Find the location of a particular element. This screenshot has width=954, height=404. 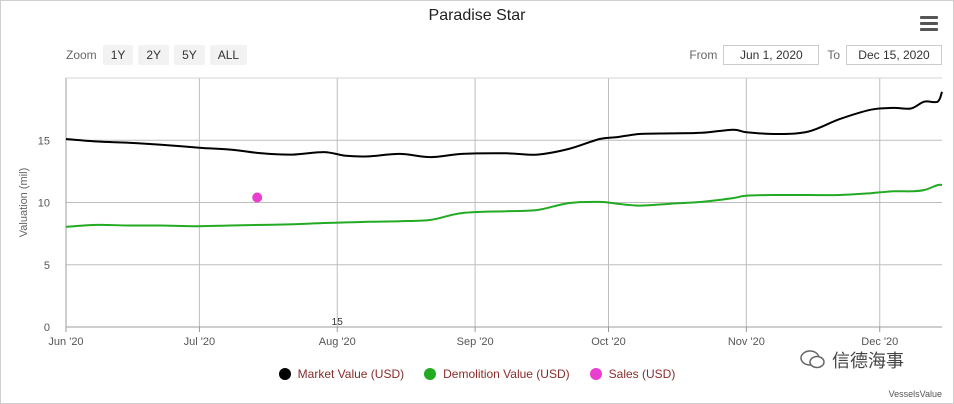

to-label: To is located at coordinates (833, 55).